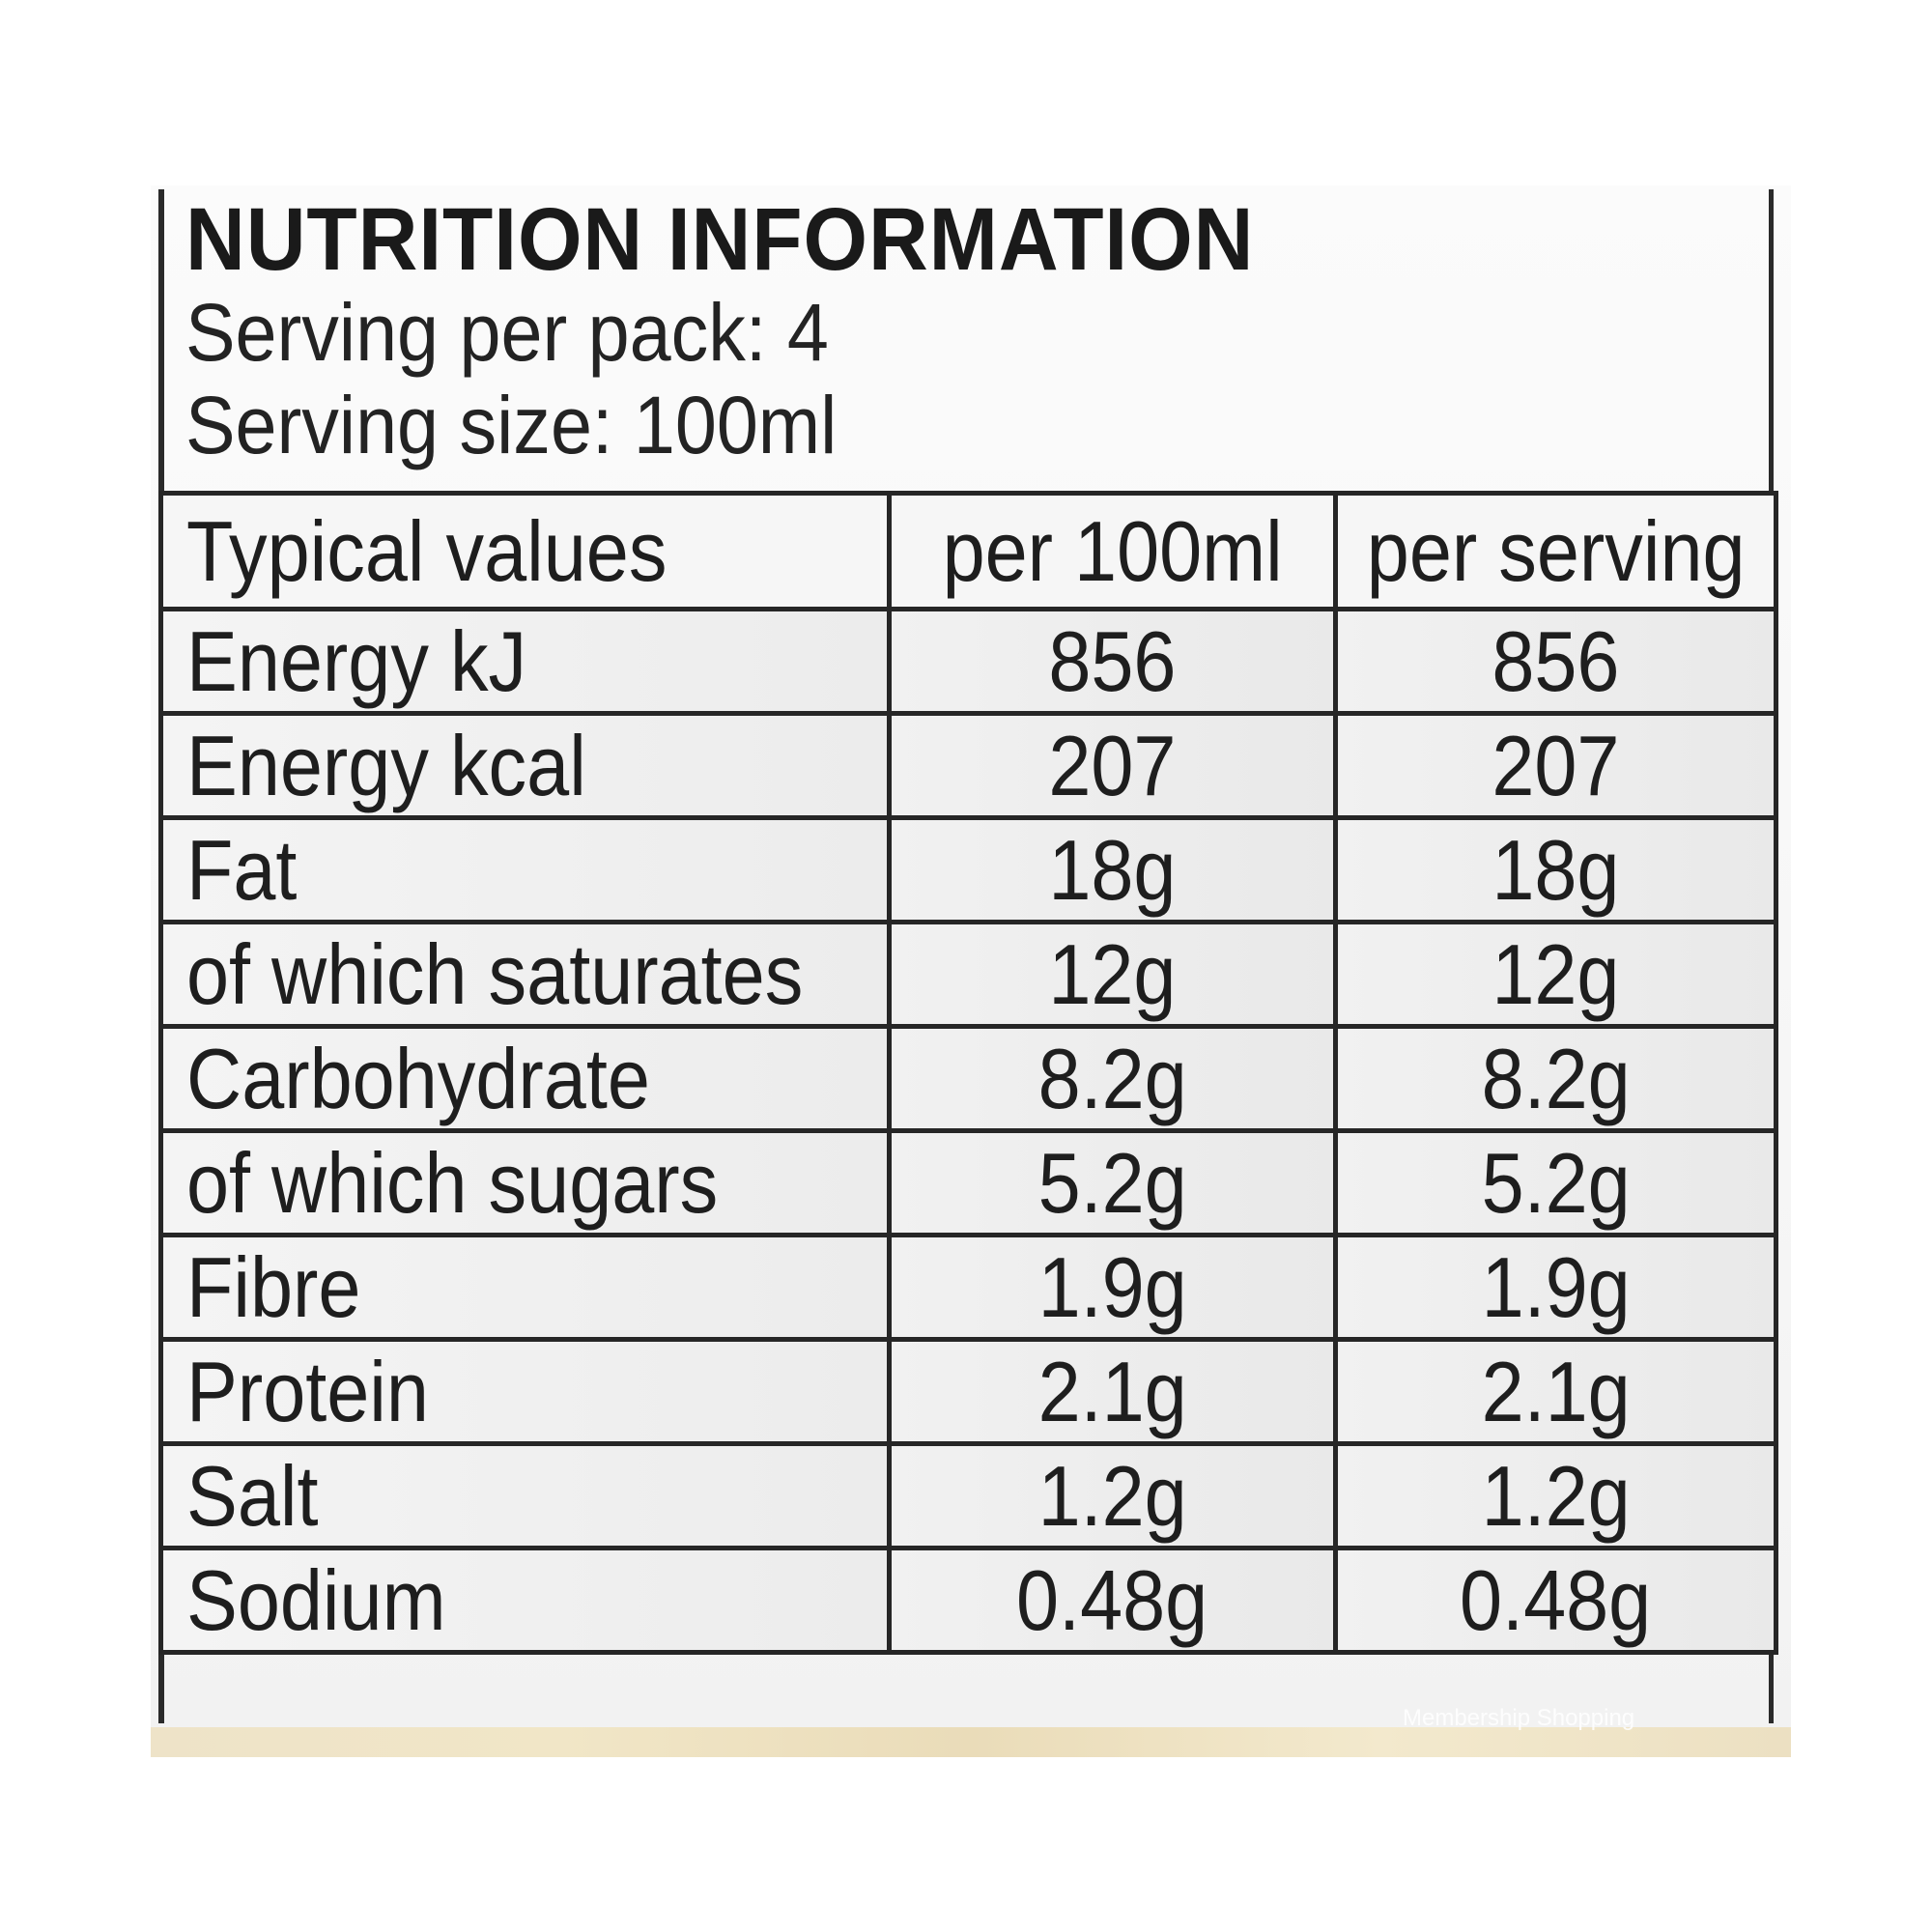  I want to click on serving-size: Serving size: 100ml, so click(511, 425).